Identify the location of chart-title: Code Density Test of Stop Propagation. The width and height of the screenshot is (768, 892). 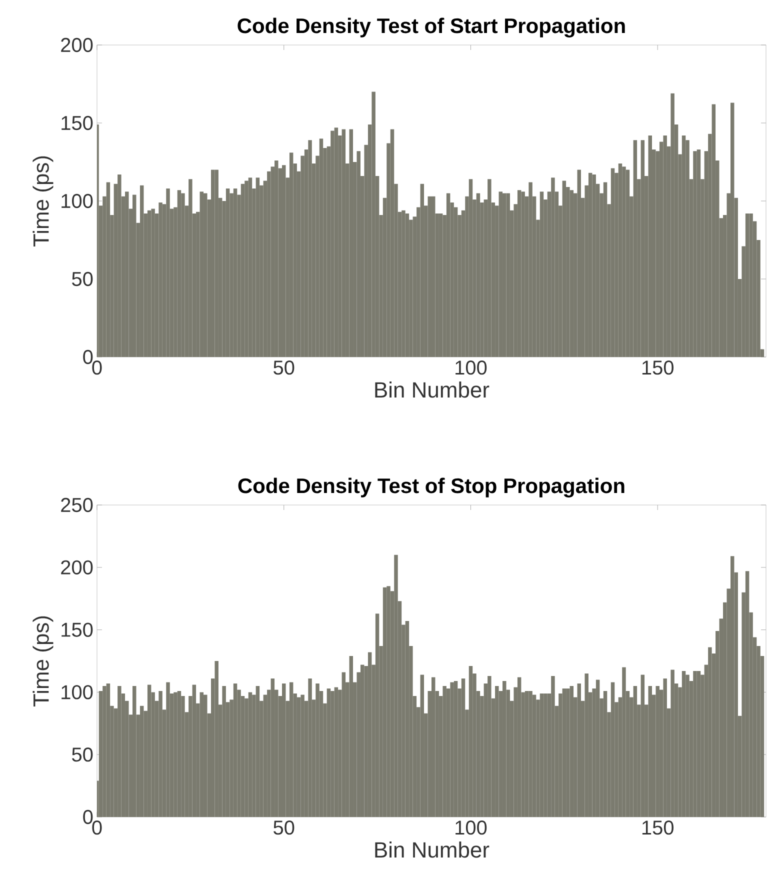
(431, 488).